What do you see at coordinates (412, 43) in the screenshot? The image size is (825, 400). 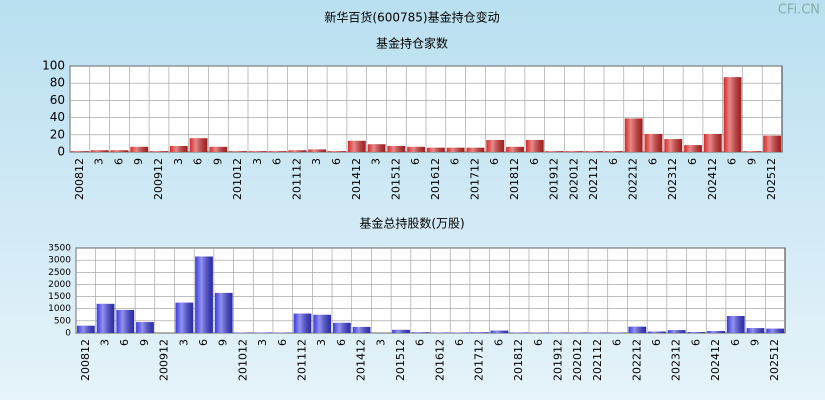 I see `chart-title: 基金持仓家数` at bounding box center [412, 43].